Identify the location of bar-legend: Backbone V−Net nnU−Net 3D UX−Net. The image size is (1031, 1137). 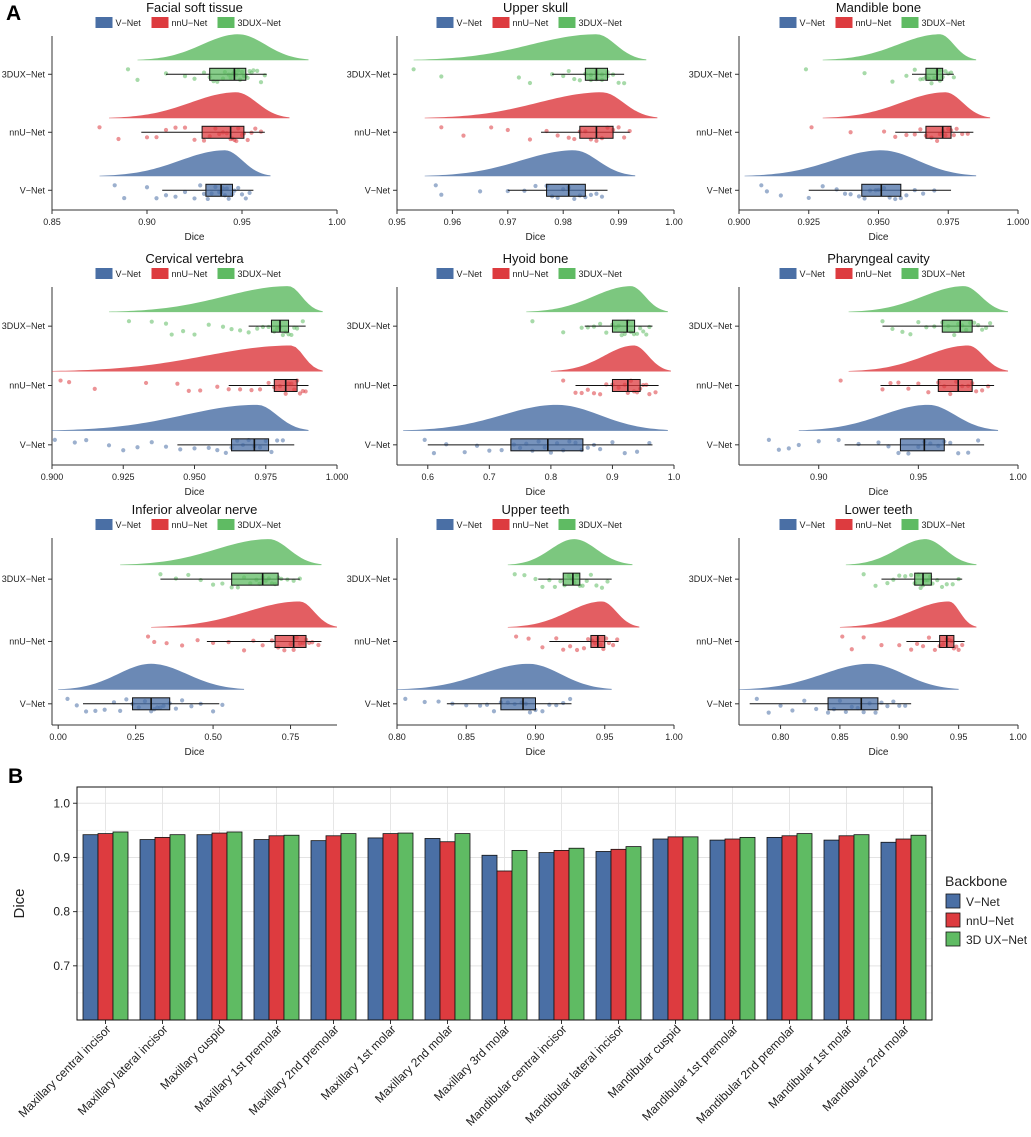
(986, 910).